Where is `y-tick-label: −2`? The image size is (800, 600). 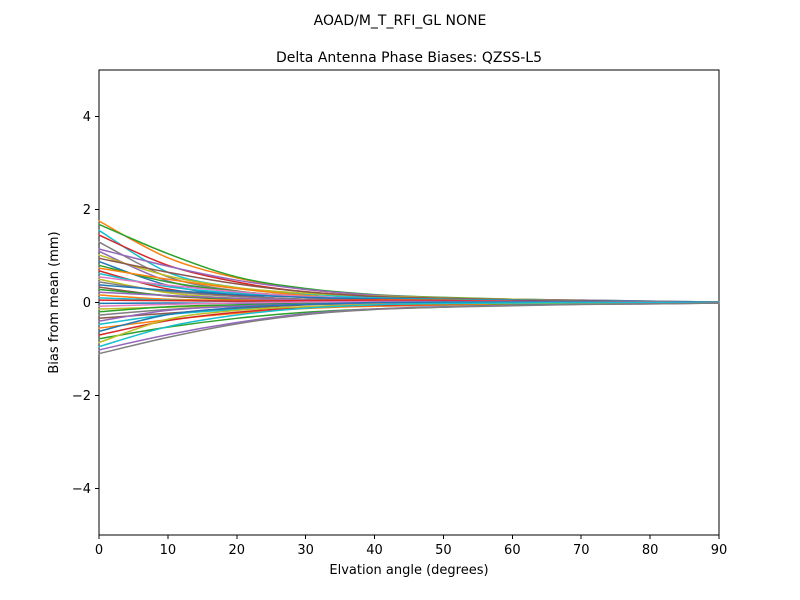 y-tick-label: −2 is located at coordinates (81, 396).